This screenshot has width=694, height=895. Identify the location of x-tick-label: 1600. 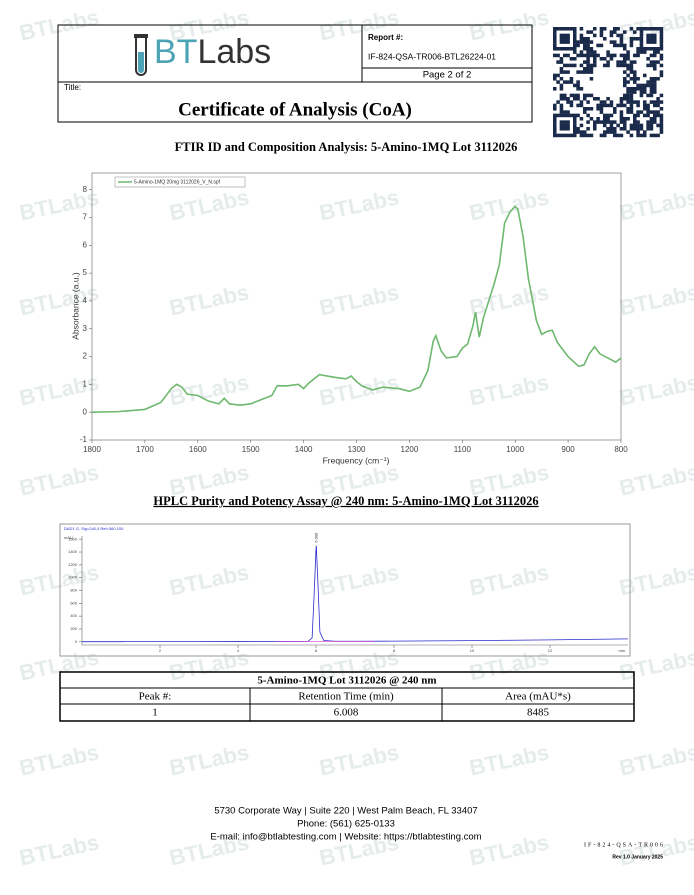
(198, 449).